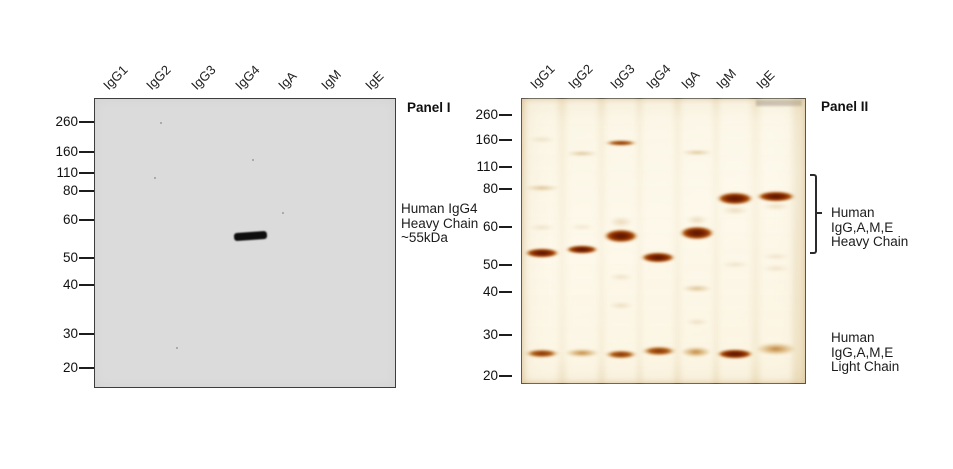 Image resolution: width=953 pixels, height=469 pixels. What do you see at coordinates (542, 253) in the screenshot?
I see `panel2-band-IgG1-53kDa` at bounding box center [542, 253].